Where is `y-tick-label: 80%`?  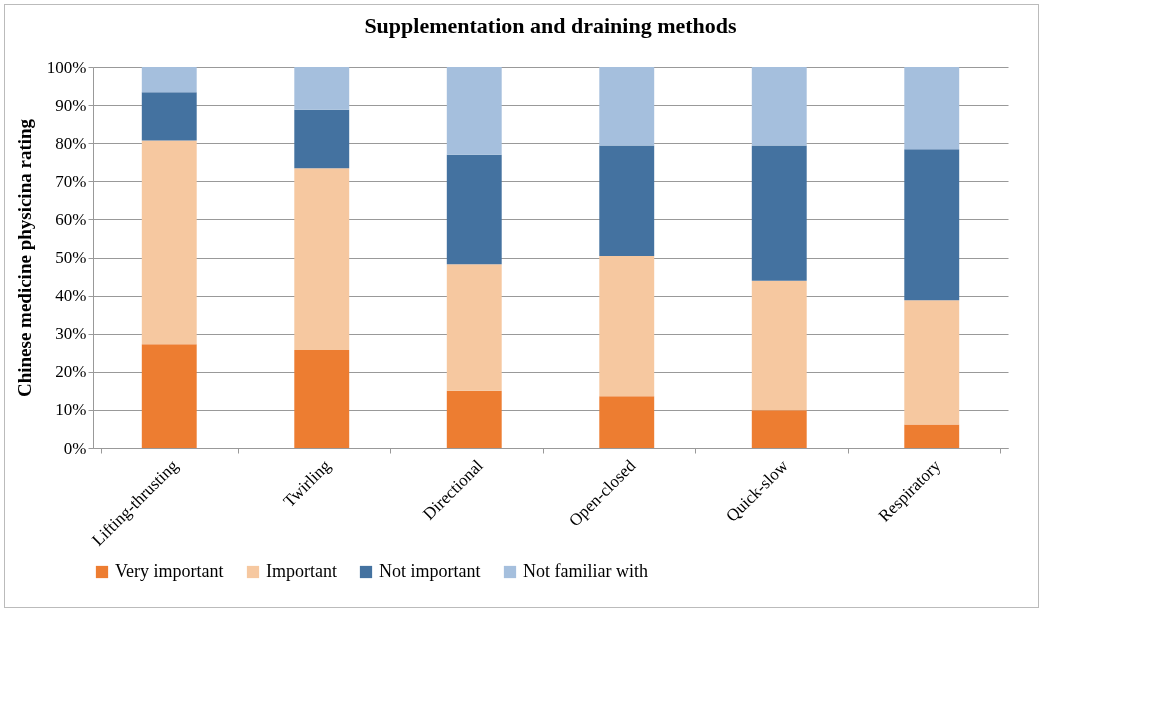
y-tick-label: 80% is located at coordinates (71, 143).